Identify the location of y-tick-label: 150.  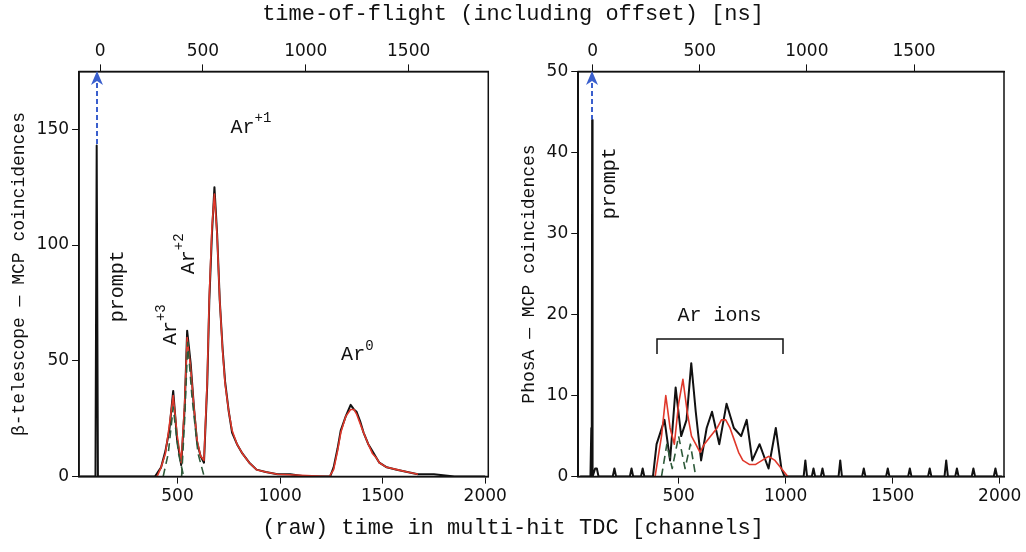
(53, 127).